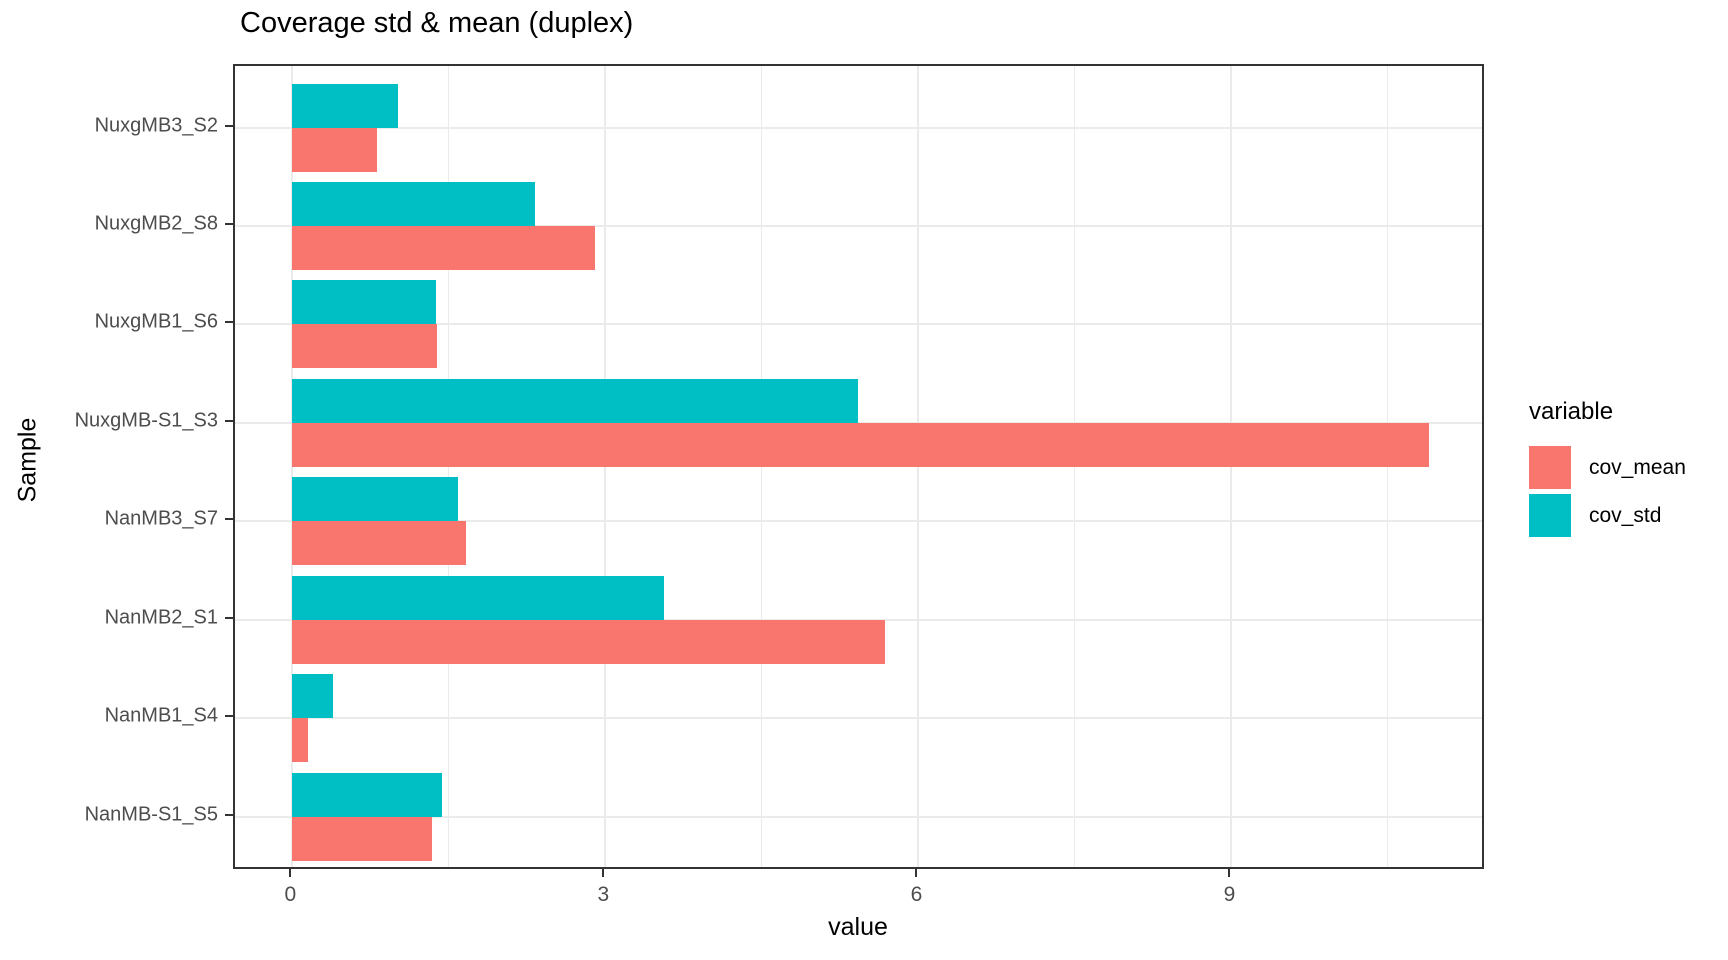  What do you see at coordinates (156, 321) in the screenshot?
I see `y-tick-label: NuxgMB1_S6` at bounding box center [156, 321].